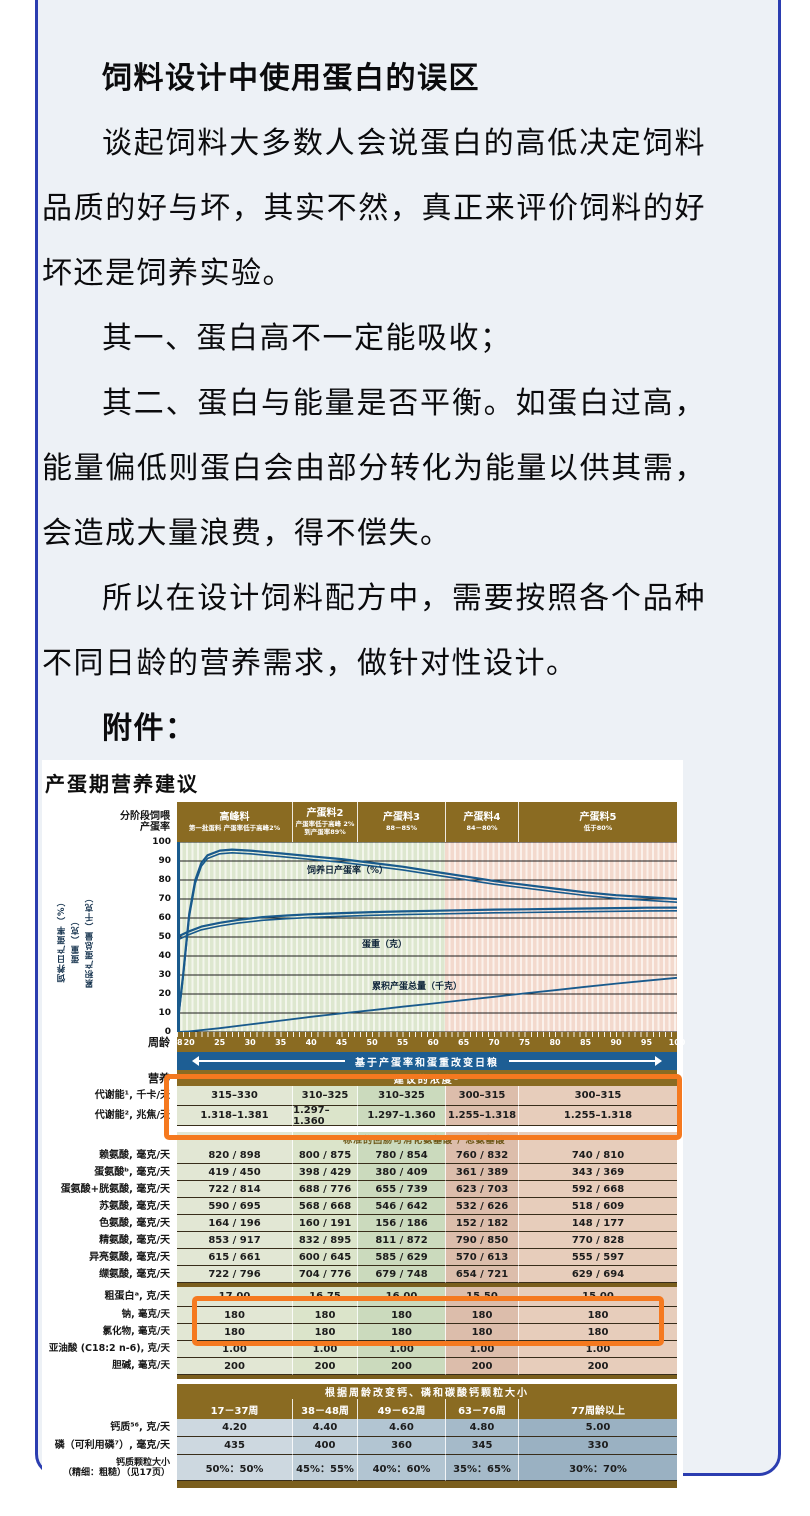 This screenshot has height=1516, width=810. I want to click on diet-change-band: 基于产蛋率和蛋重改变日粮, so click(427, 1061).